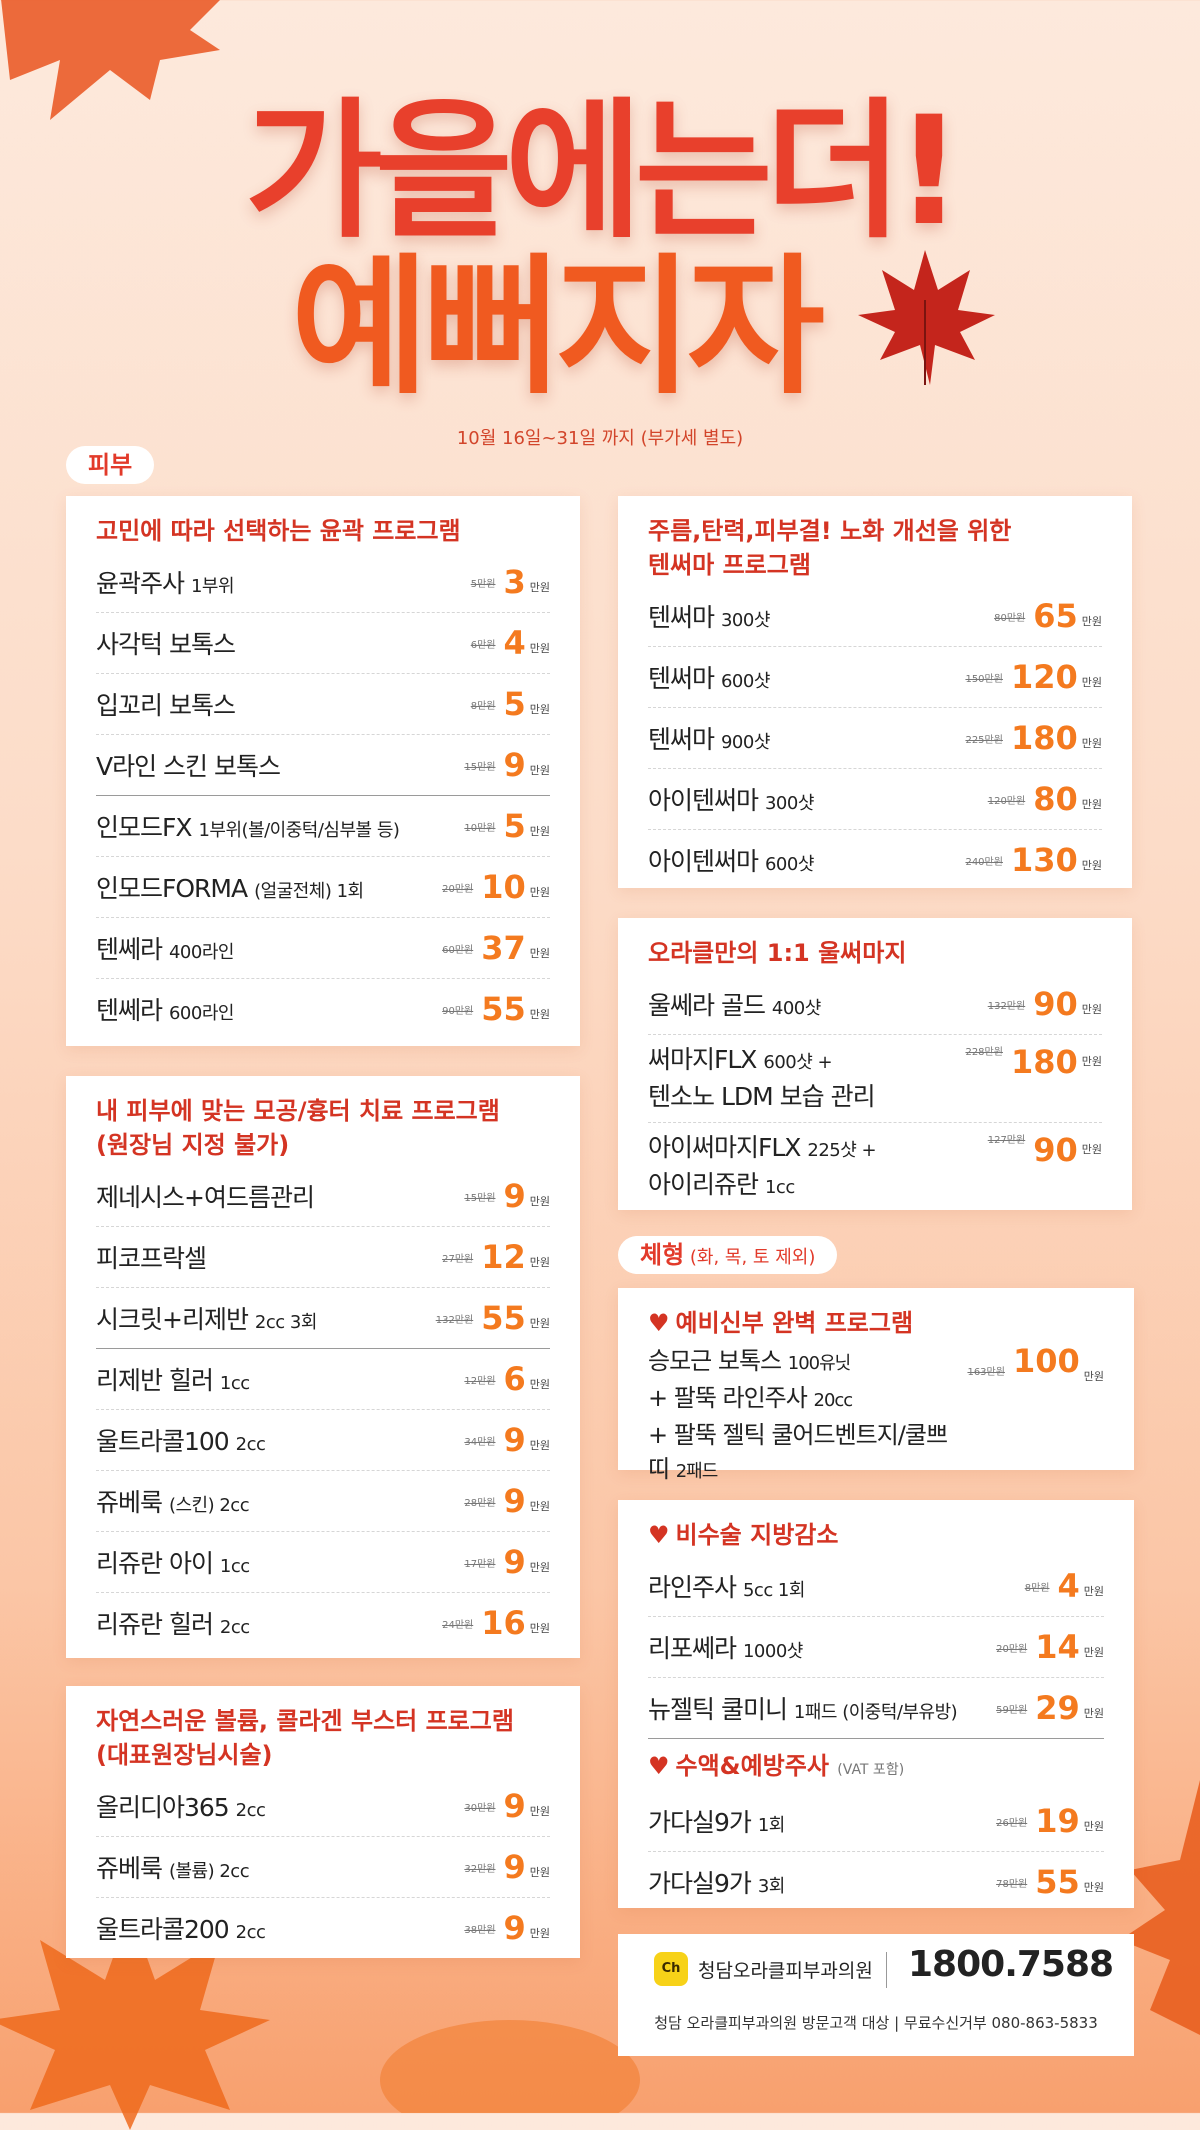 Image resolution: width=1200 pixels, height=2130 pixels. What do you see at coordinates (798, 1452) in the screenshot?
I see `bride-line3: + 팔뚝 젤틱 쿨어드벤트지/쿨쁘띠` at bounding box center [798, 1452].